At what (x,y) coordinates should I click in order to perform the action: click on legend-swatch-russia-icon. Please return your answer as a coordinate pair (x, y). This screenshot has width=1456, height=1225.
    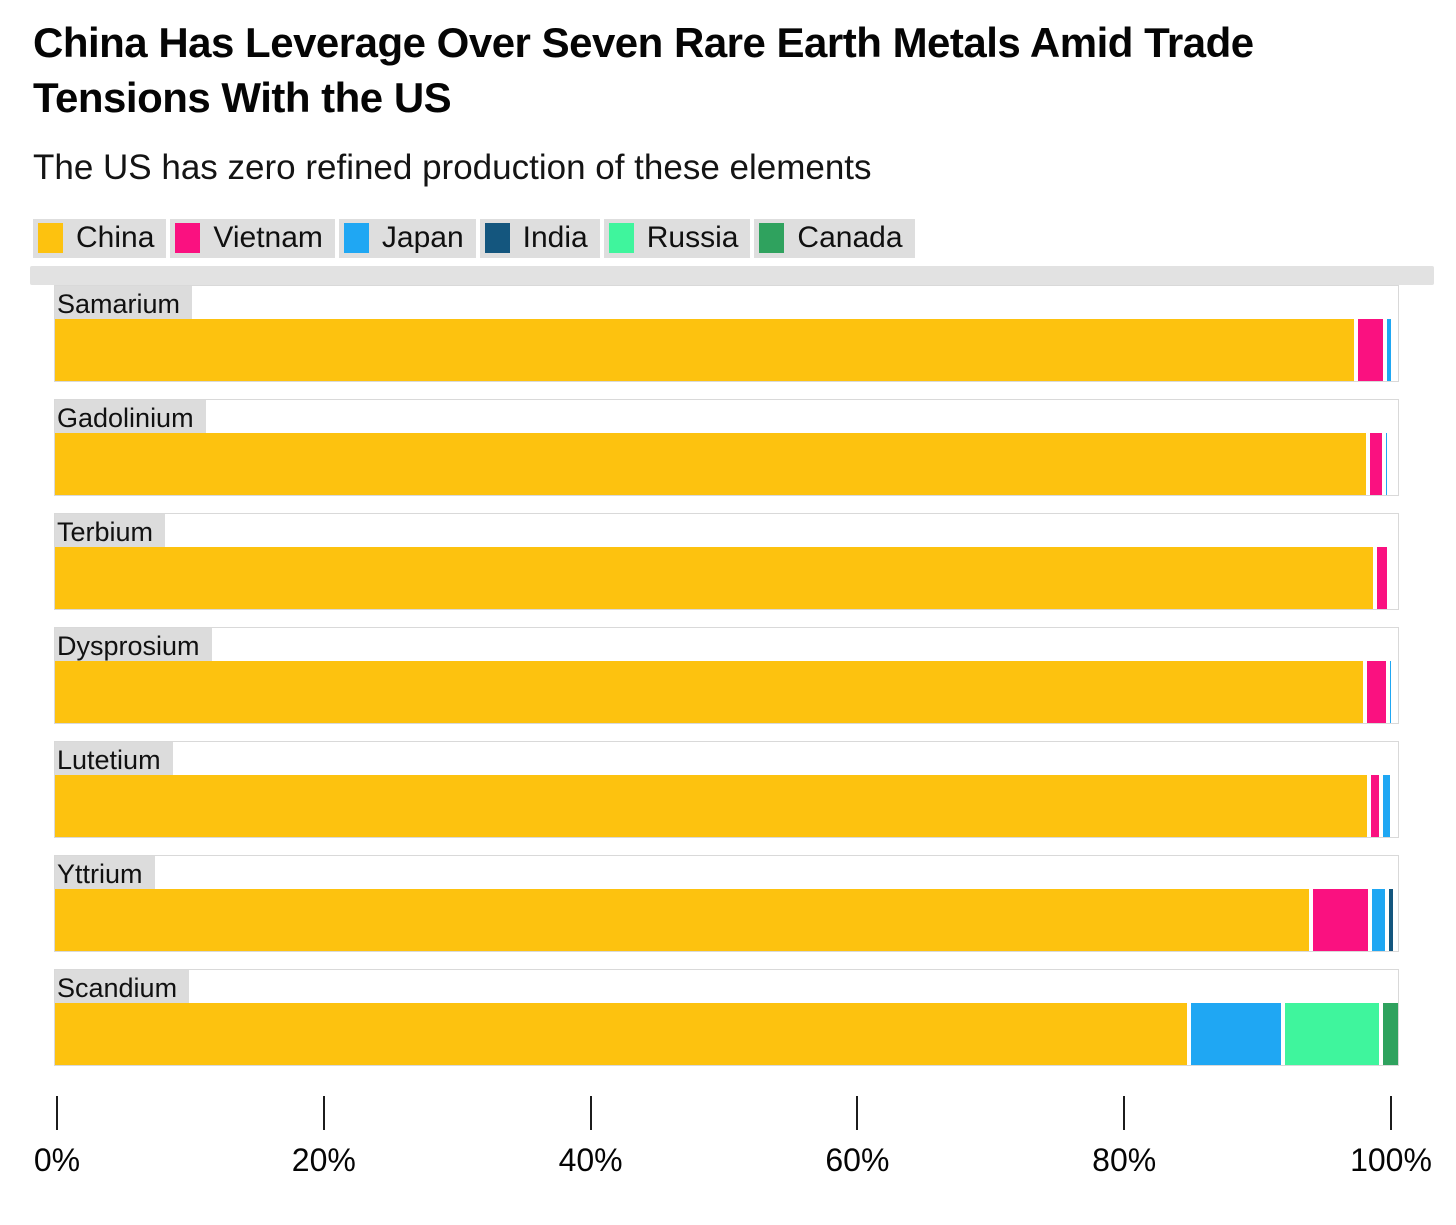
    Looking at the image, I should click on (621, 238).